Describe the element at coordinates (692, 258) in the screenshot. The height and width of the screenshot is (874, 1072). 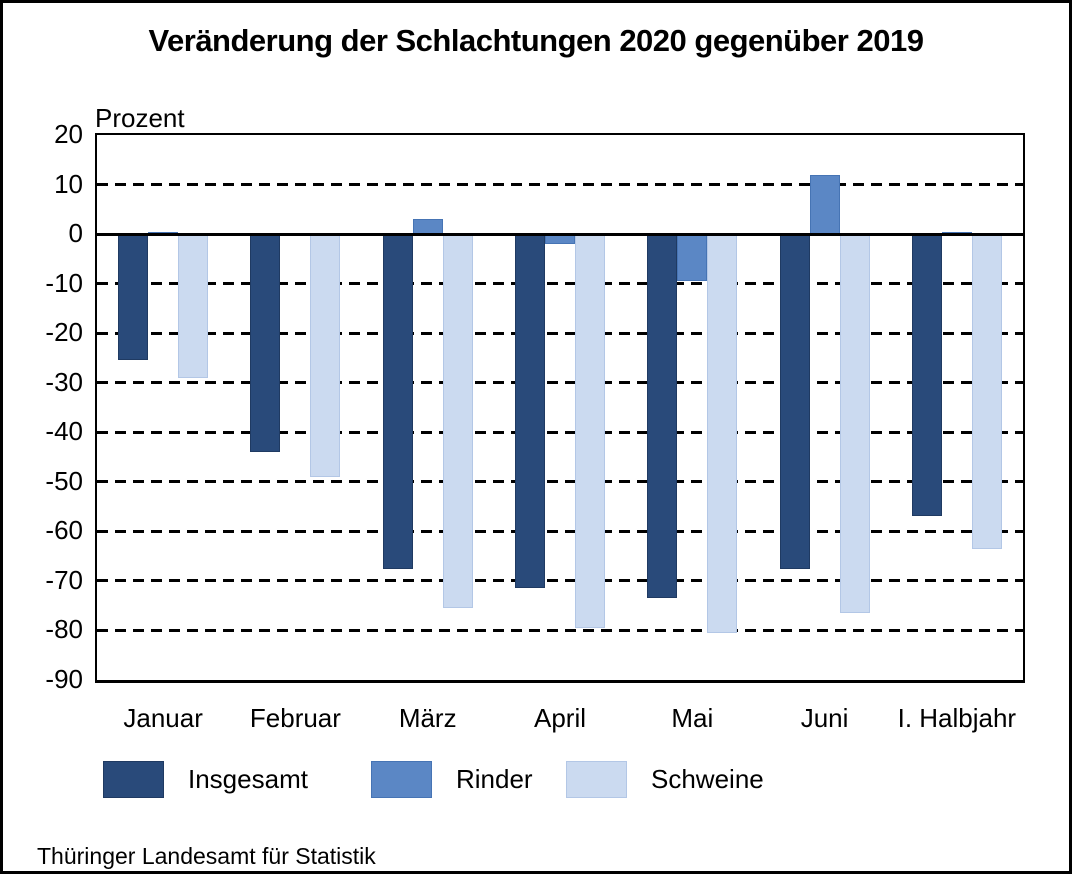
I see `bar-rinder-mai` at that location.